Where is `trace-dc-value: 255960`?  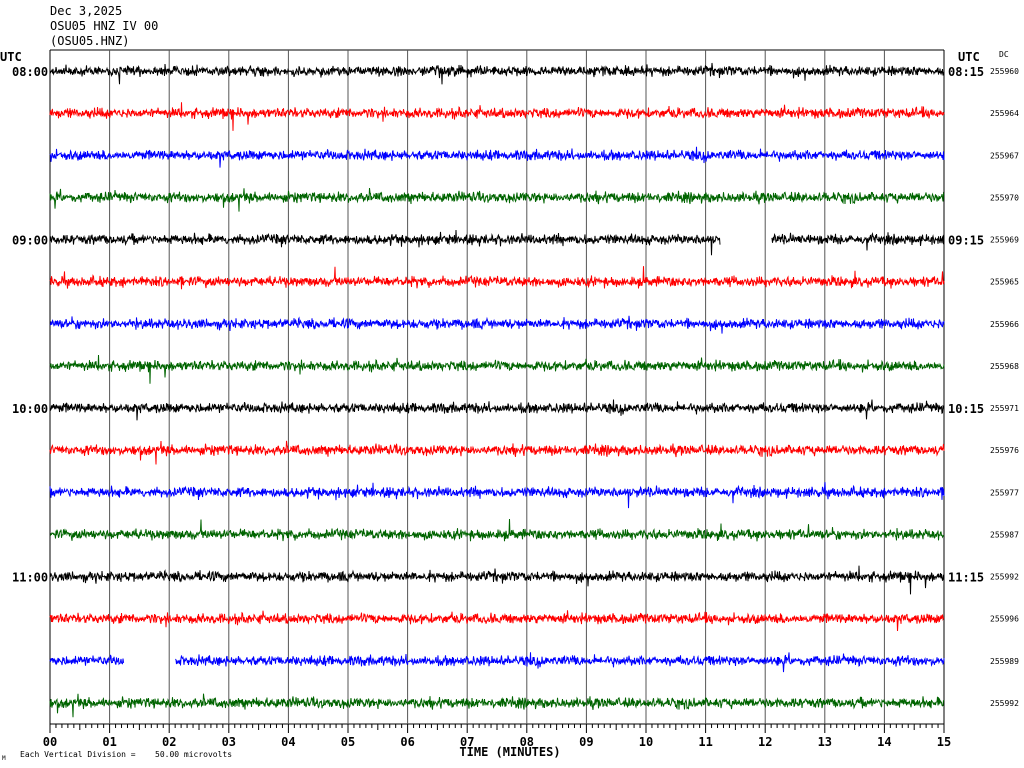 trace-dc-value: 255960 is located at coordinates (1004, 71).